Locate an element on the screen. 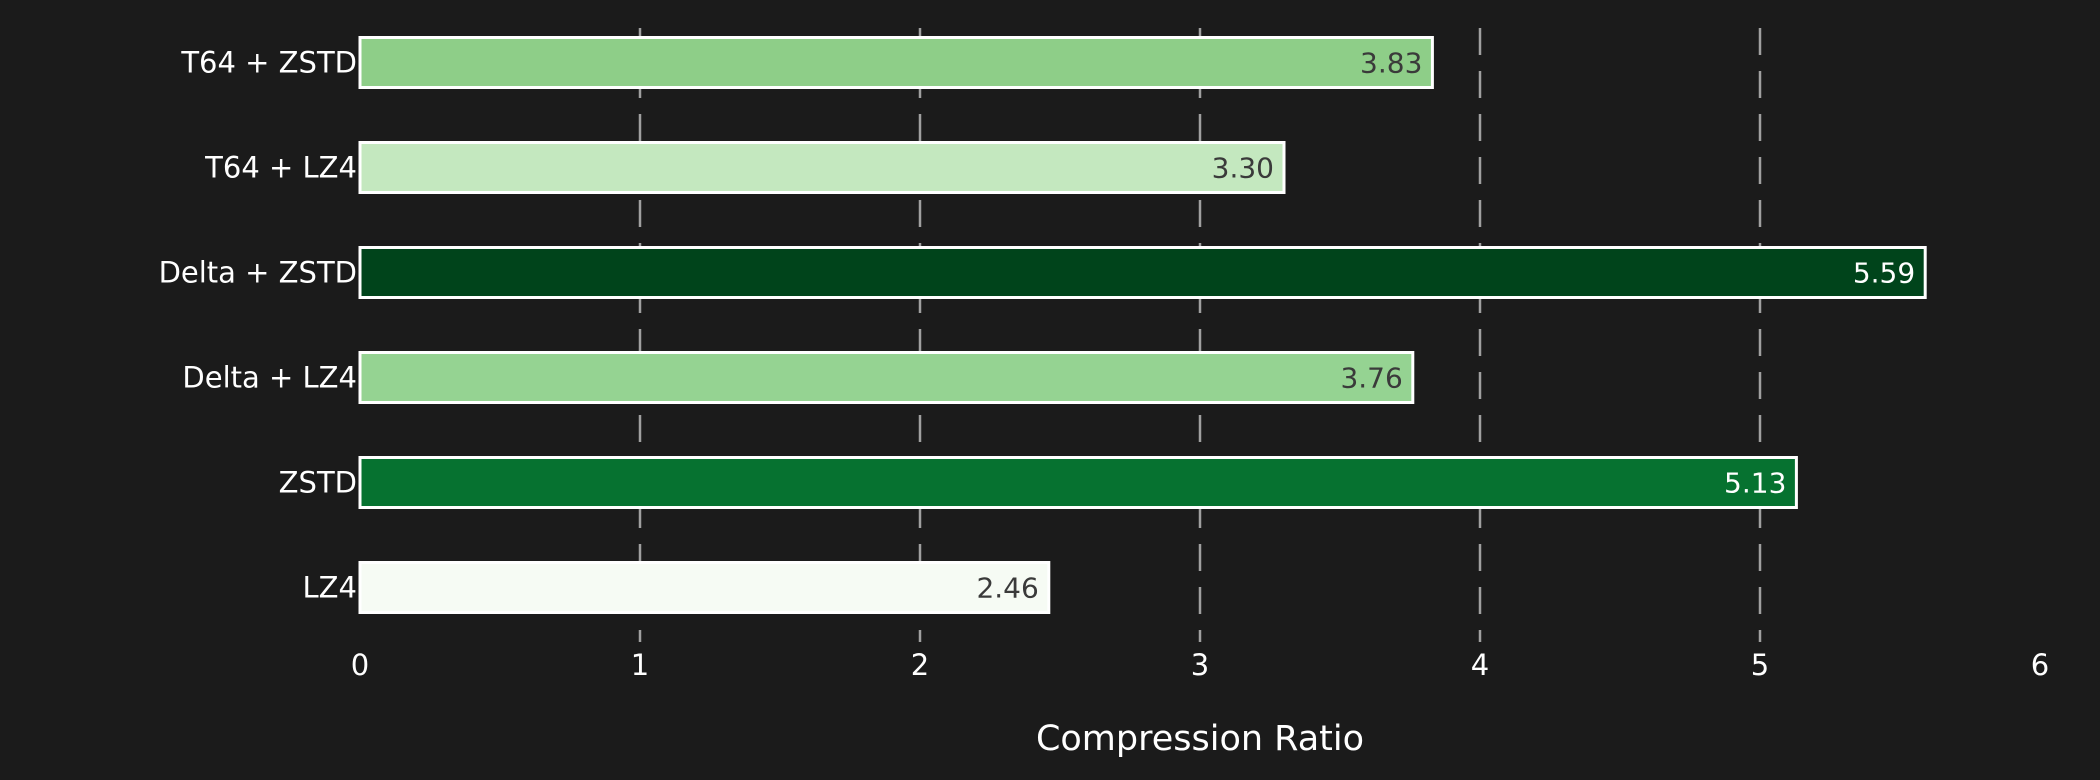 The image size is (2100, 780). bar-value-label: 5.59 is located at coordinates (1884, 273).